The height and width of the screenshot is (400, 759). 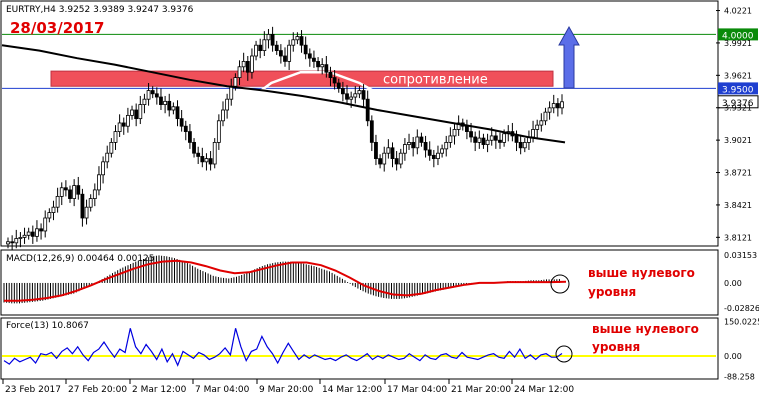 I want to click on time-tick-label: 21 Mar 20:00, so click(x=481, y=390).